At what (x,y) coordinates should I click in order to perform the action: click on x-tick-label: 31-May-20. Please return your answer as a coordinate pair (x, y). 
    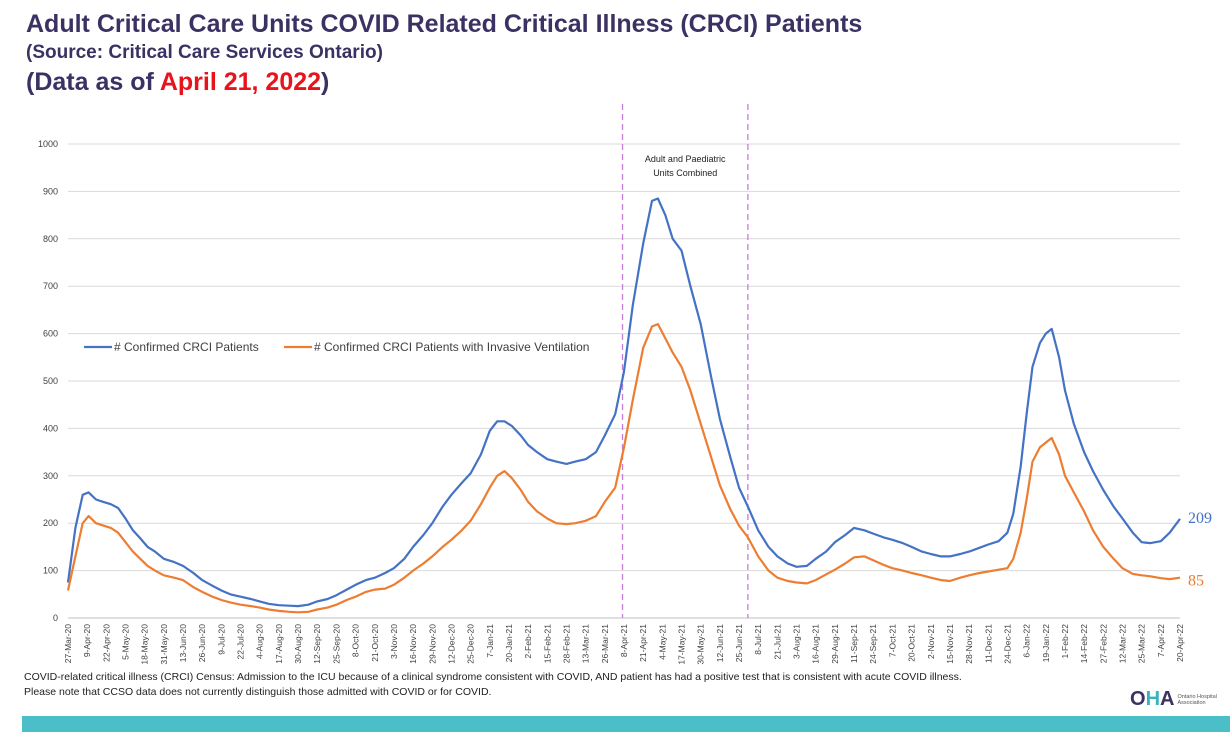
    Looking at the image, I should click on (164, 644).